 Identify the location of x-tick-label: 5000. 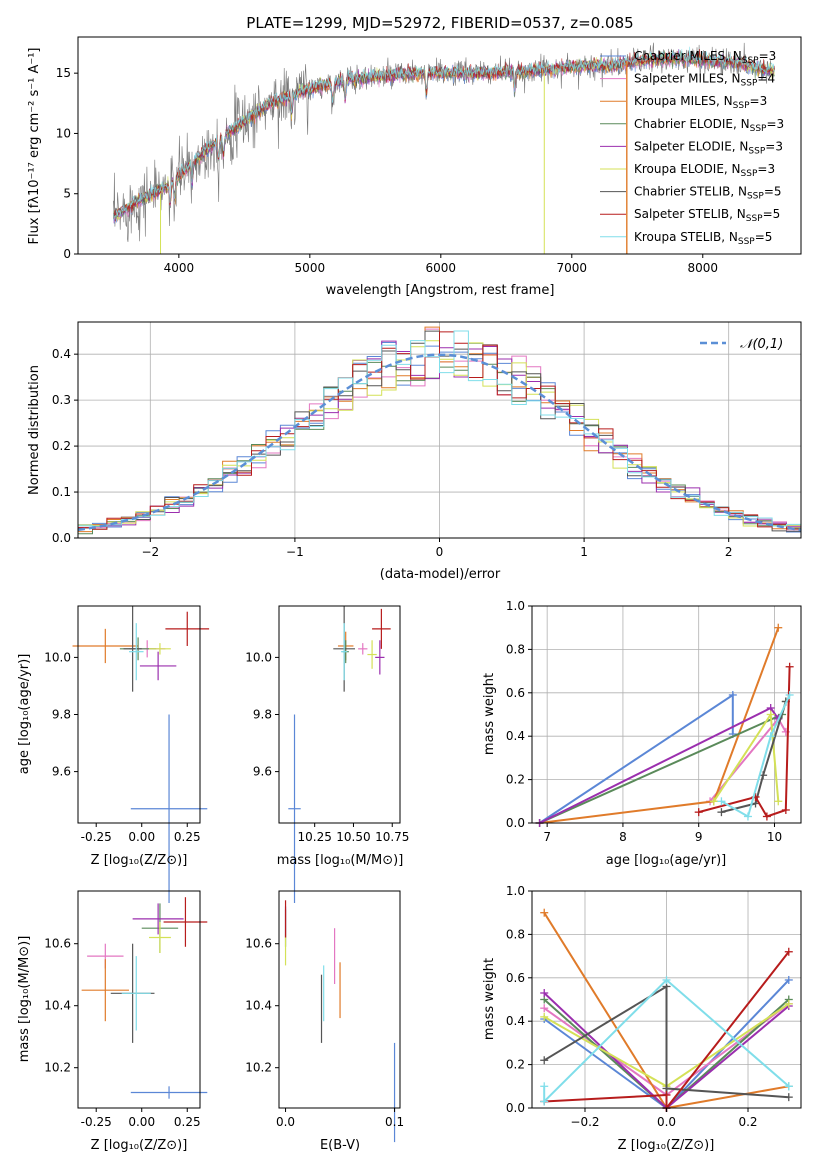
(310, 268).